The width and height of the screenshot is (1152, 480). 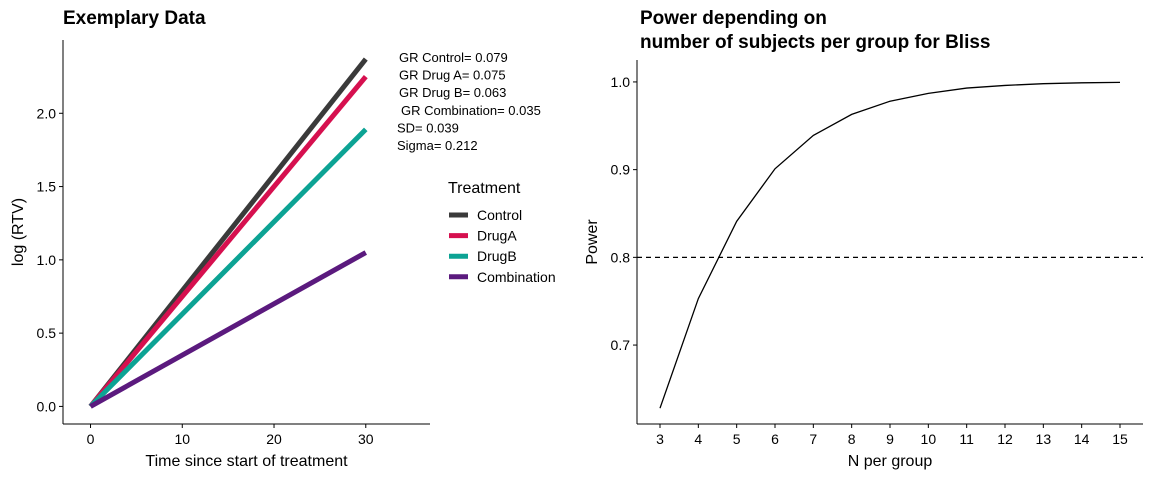 What do you see at coordinates (453, 57) in the screenshot?
I see `annotation-text: GR Control= 0.079` at bounding box center [453, 57].